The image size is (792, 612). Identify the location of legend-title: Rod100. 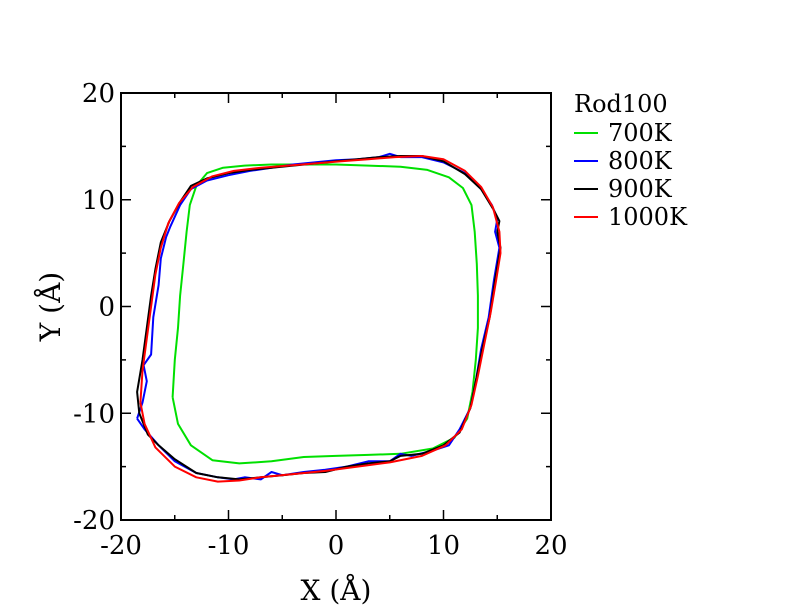
(621, 104).